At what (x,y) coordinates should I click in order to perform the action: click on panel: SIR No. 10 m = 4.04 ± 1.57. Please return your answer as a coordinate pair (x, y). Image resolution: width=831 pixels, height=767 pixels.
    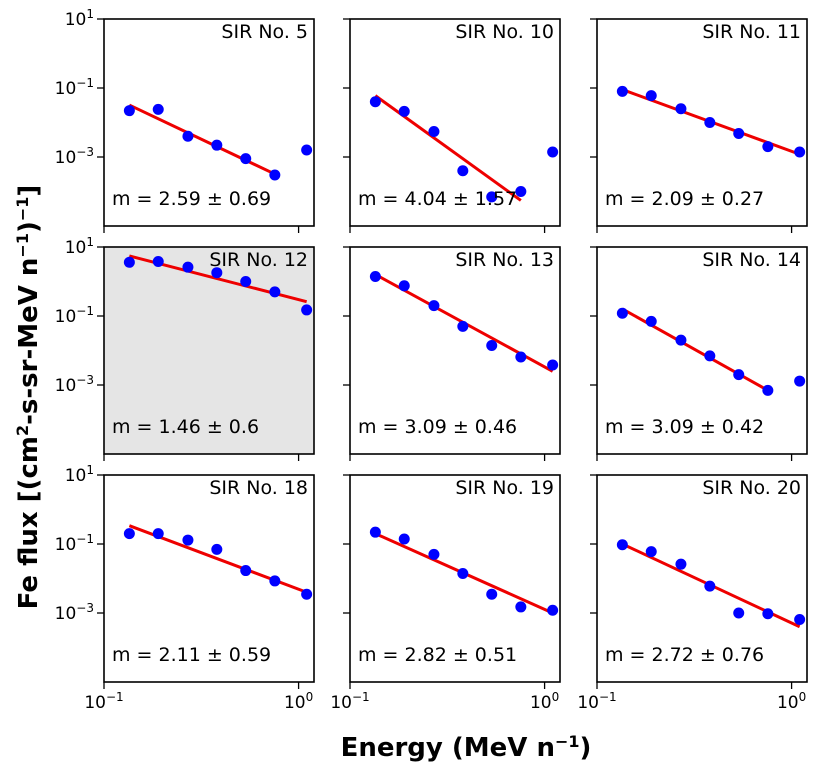
    Looking at the image, I should click on (452, 125).